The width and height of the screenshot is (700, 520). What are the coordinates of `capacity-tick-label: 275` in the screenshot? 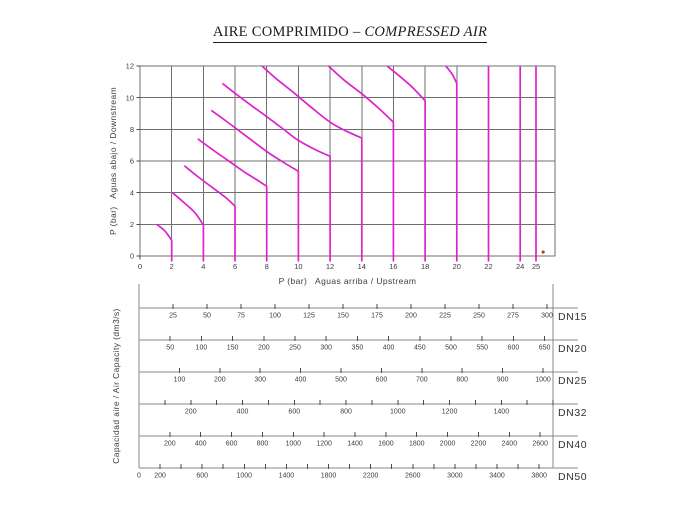 It's located at (513, 316).